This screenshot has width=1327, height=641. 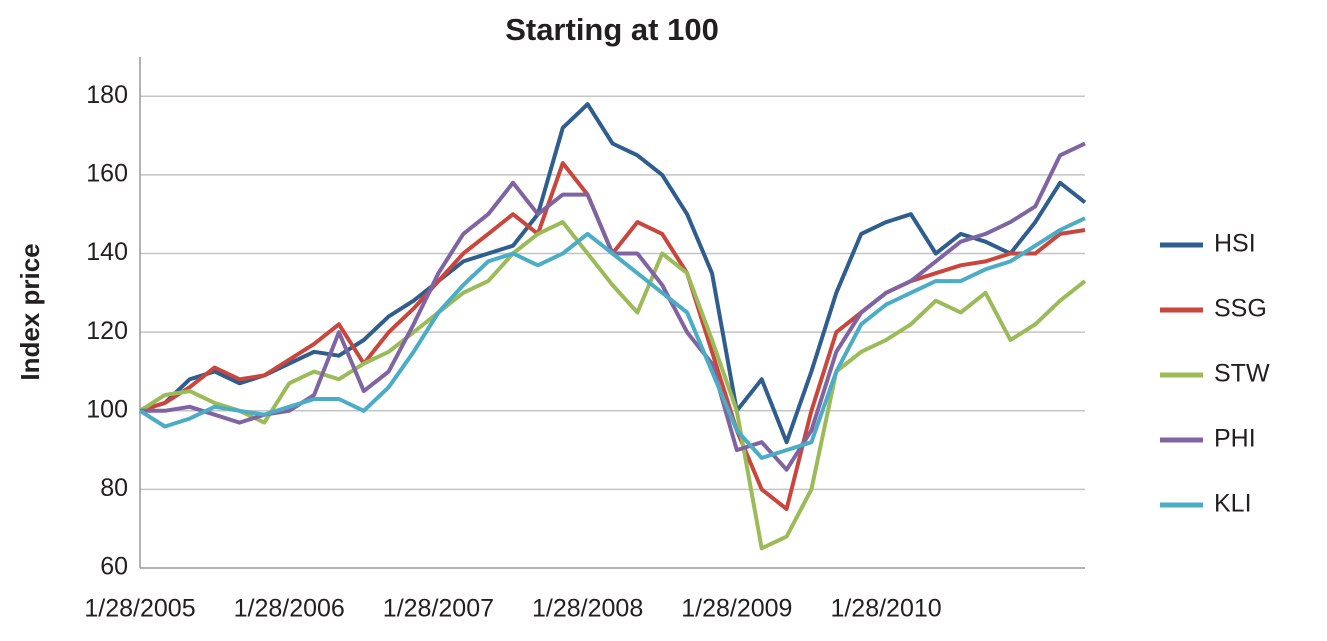 What do you see at coordinates (107, 174) in the screenshot?
I see `y-tick-label: 160` at bounding box center [107, 174].